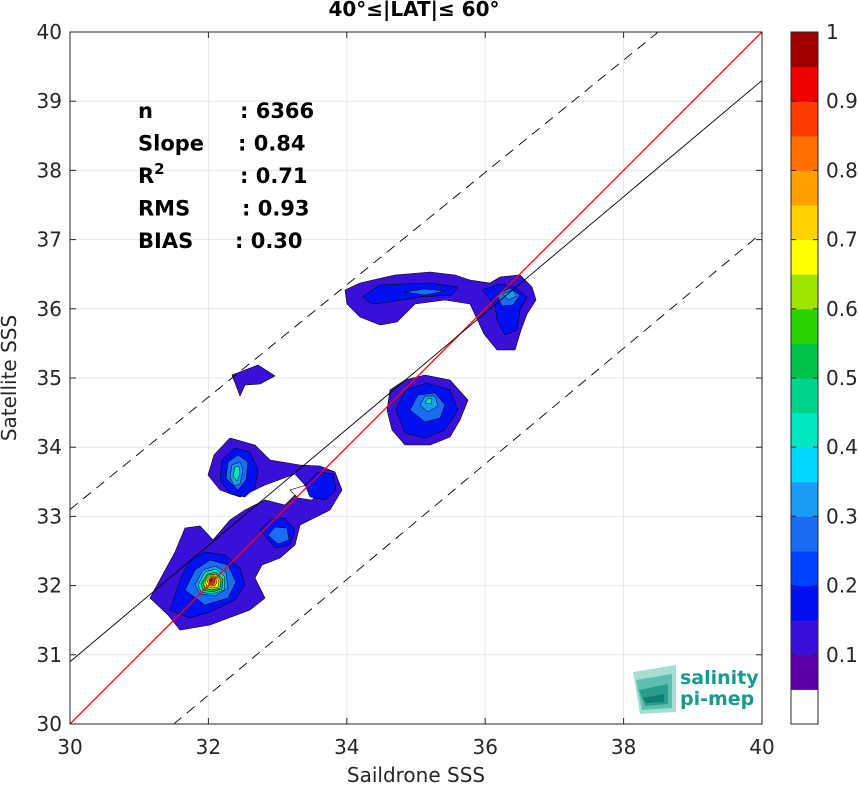 This screenshot has height=786, width=858. What do you see at coordinates (276, 209) in the screenshot?
I see `stat-value: : 0.93` at bounding box center [276, 209].